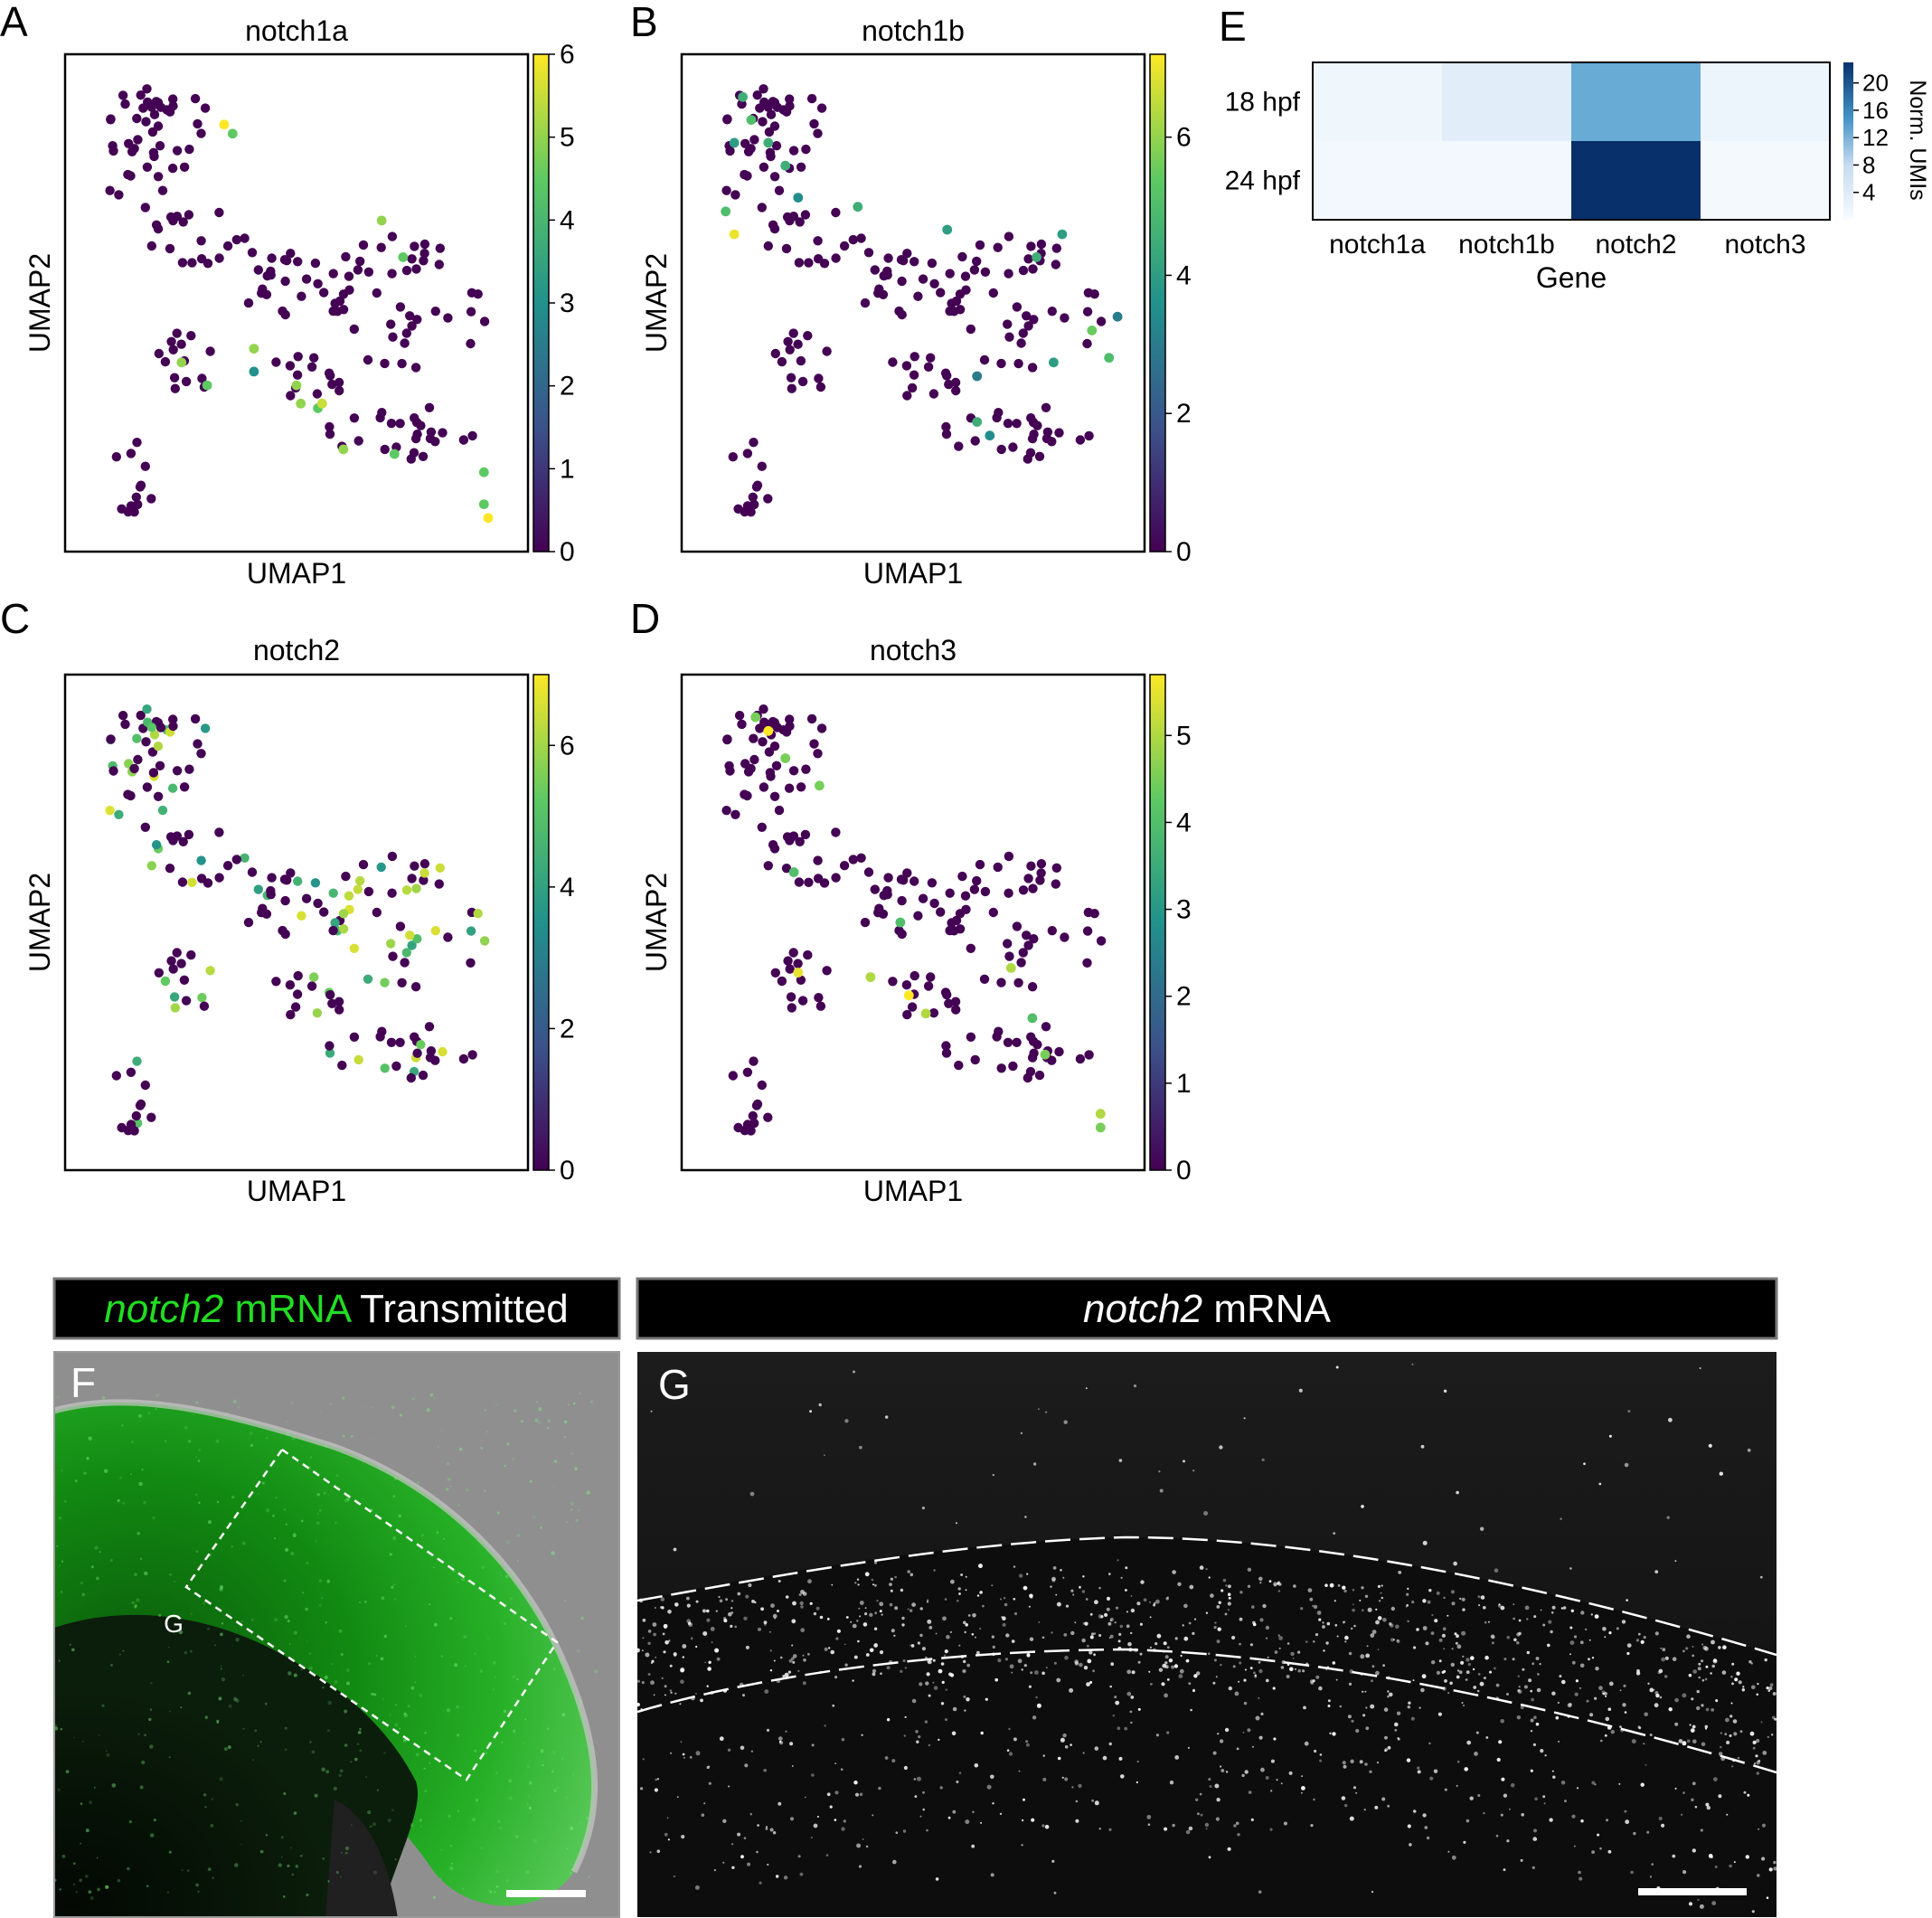 This screenshot has height=1918, width=1932. Describe the element at coordinates (656, 922) in the screenshot. I see `y-axis-label: UMAP2` at that location.